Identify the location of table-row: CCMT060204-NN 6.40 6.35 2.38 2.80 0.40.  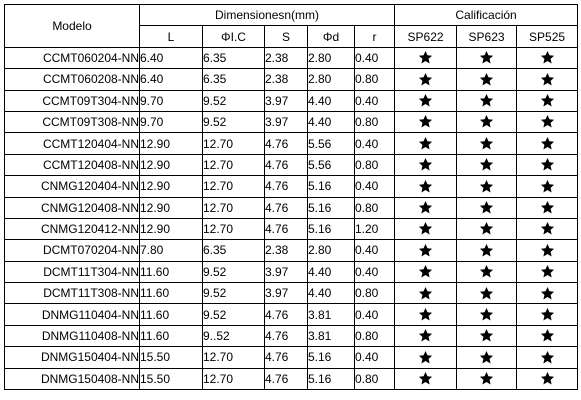
(291, 58).